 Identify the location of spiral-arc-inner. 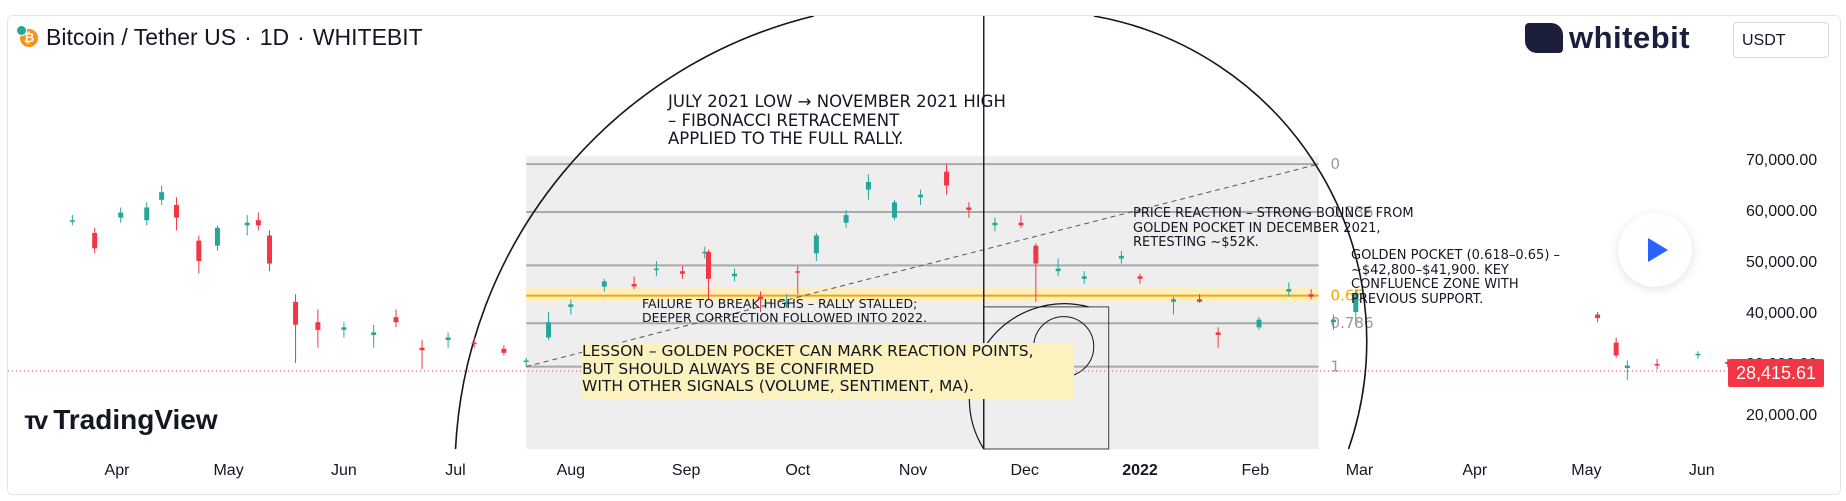
(1028, 376).